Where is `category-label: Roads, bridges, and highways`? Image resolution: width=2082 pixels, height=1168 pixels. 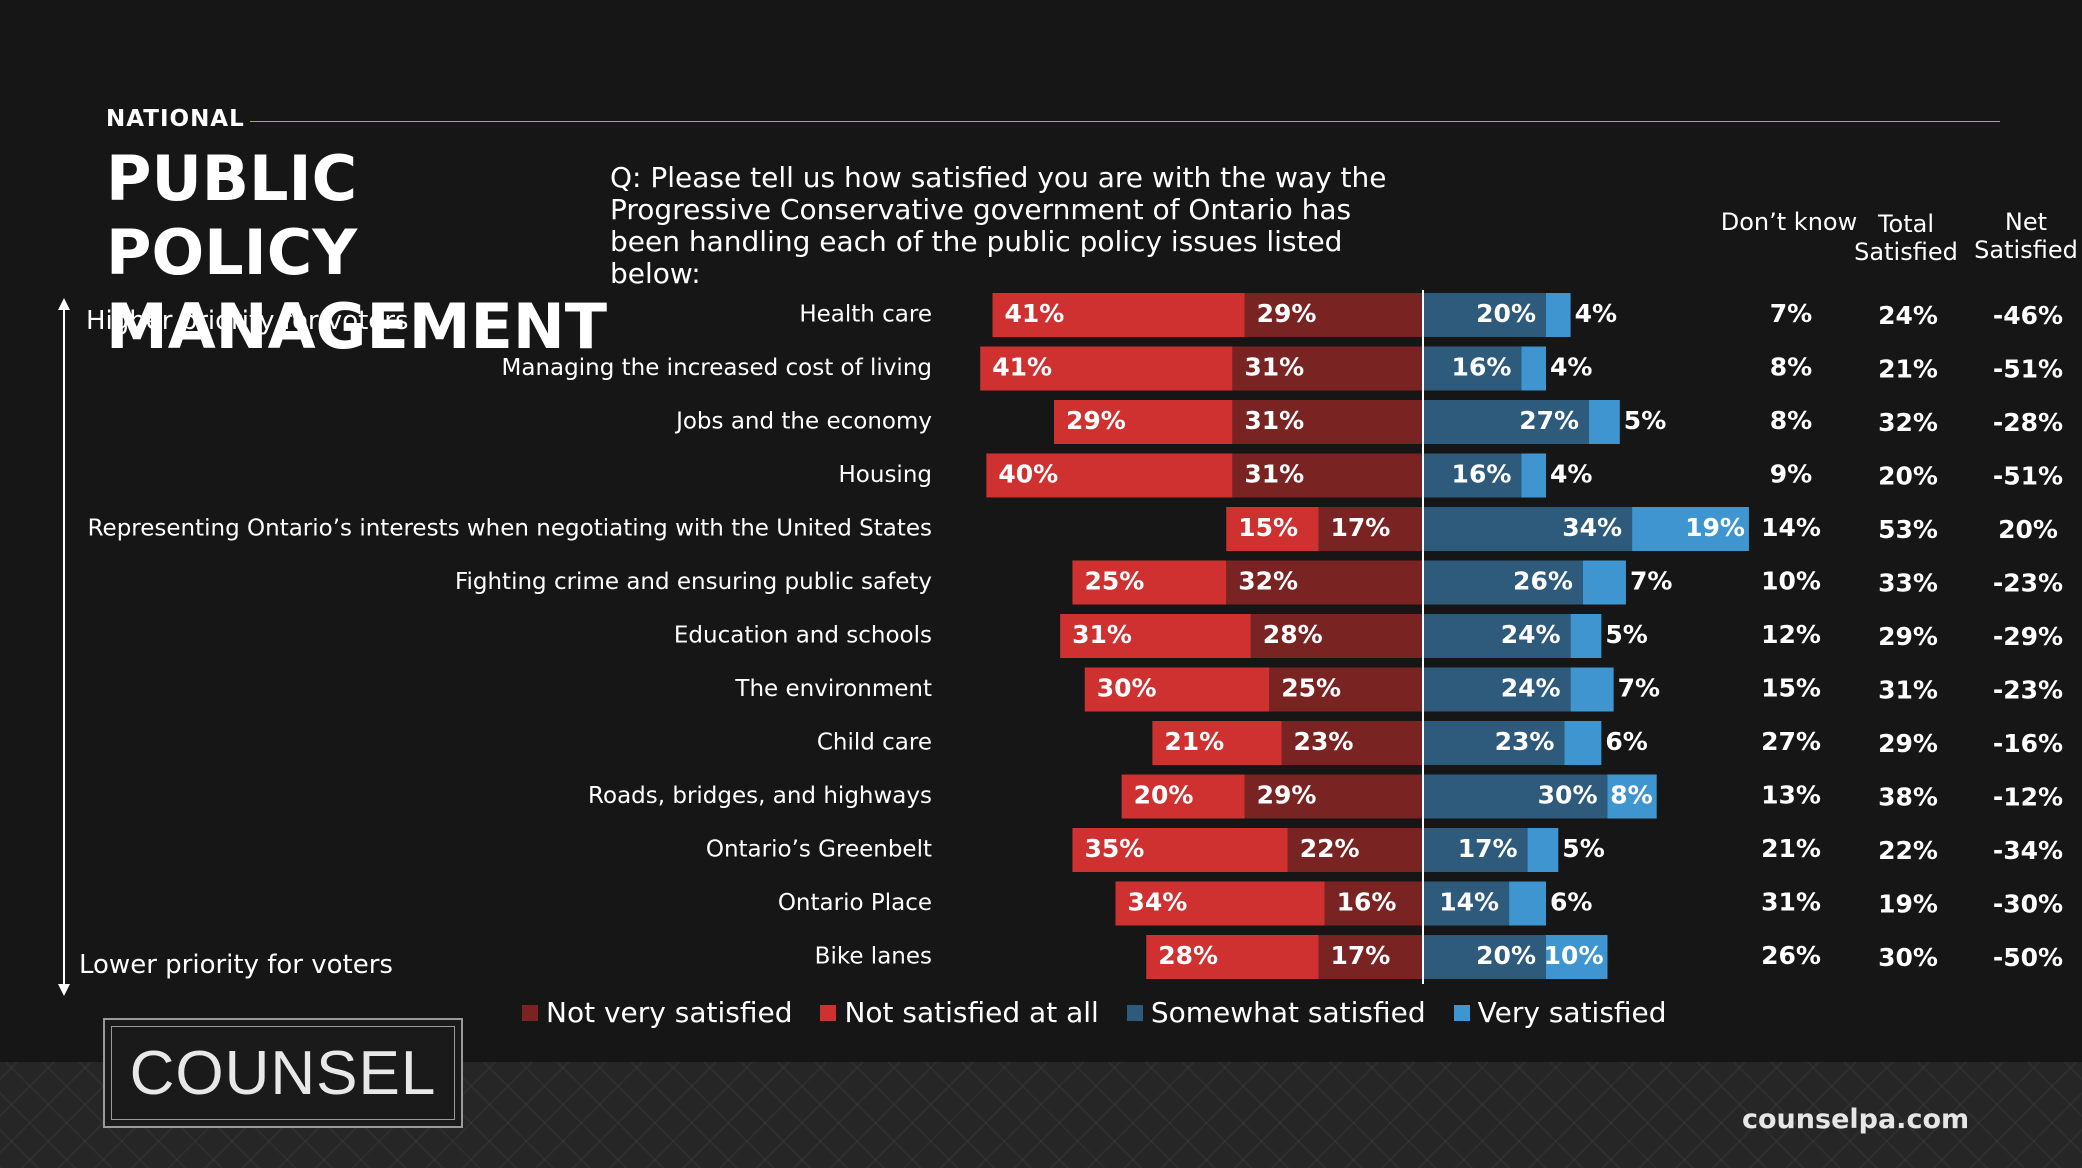
category-label: Roads, bridges, and highways is located at coordinates (760, 796).